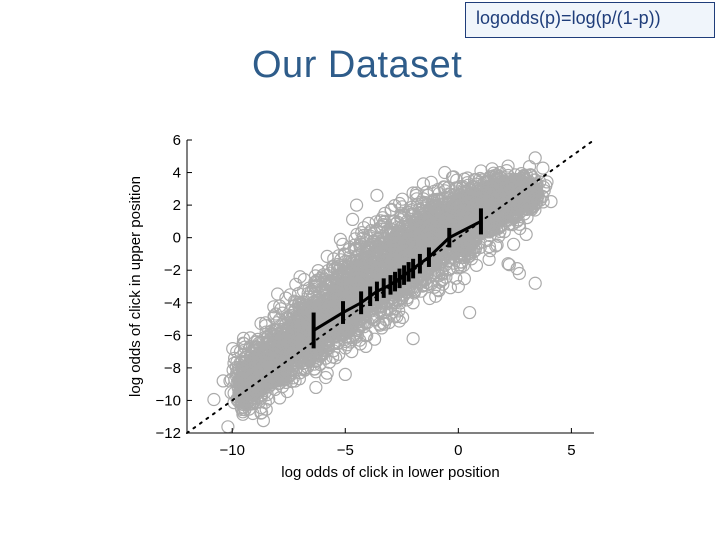 This screenshot has height=540, width=720. What do you see at coordinates (177, 238) in the screenshot?
I see `y-tick-label: 0` at bounding box center [177, 238].